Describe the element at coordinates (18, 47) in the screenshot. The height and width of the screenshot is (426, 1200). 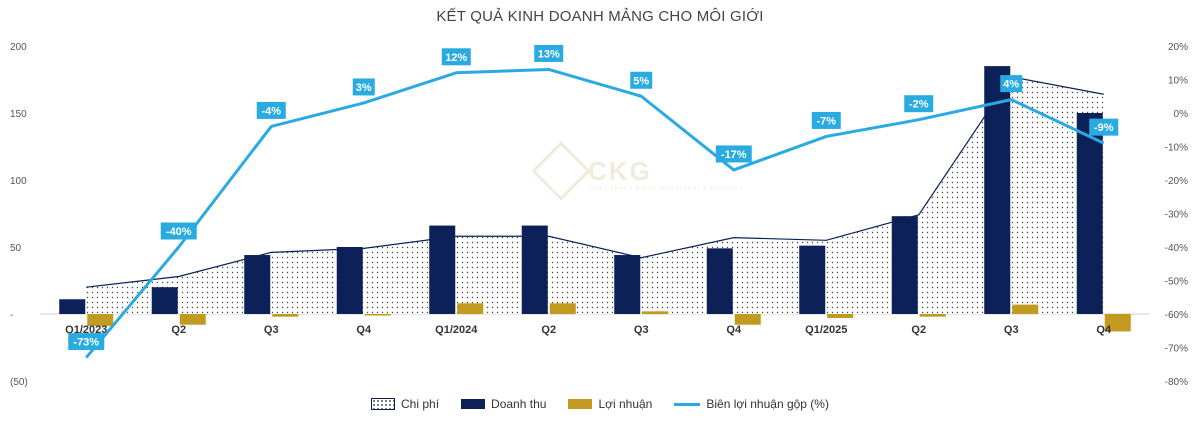
I see `left-axis-tick-label: 200` at that location.